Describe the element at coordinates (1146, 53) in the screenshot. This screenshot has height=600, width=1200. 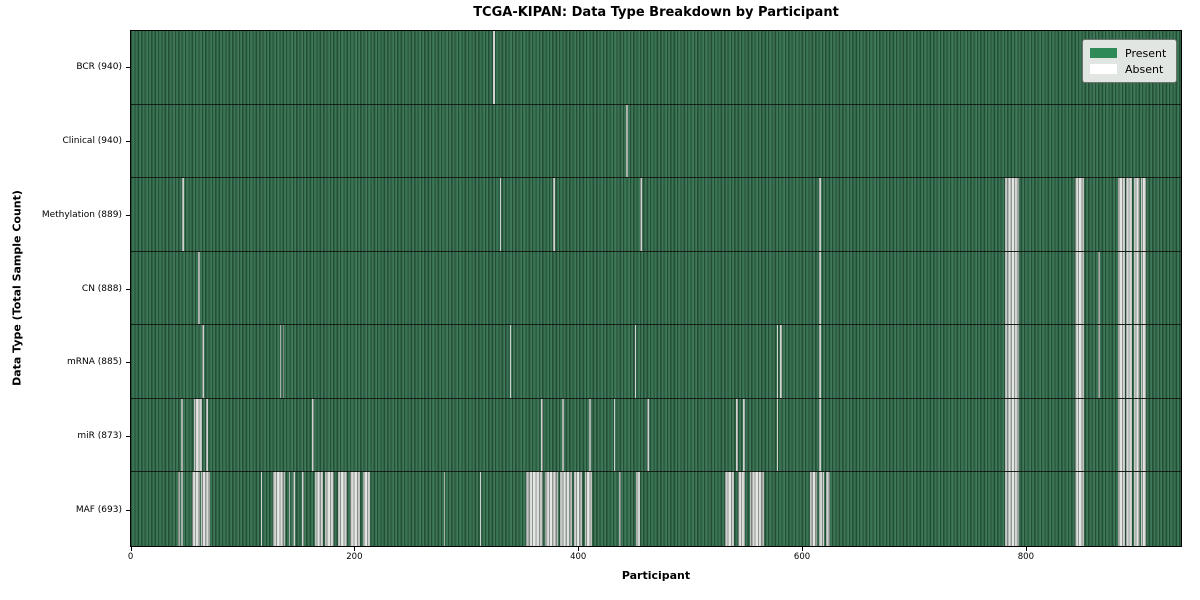
I see `legend-label-present: Present` at that location.